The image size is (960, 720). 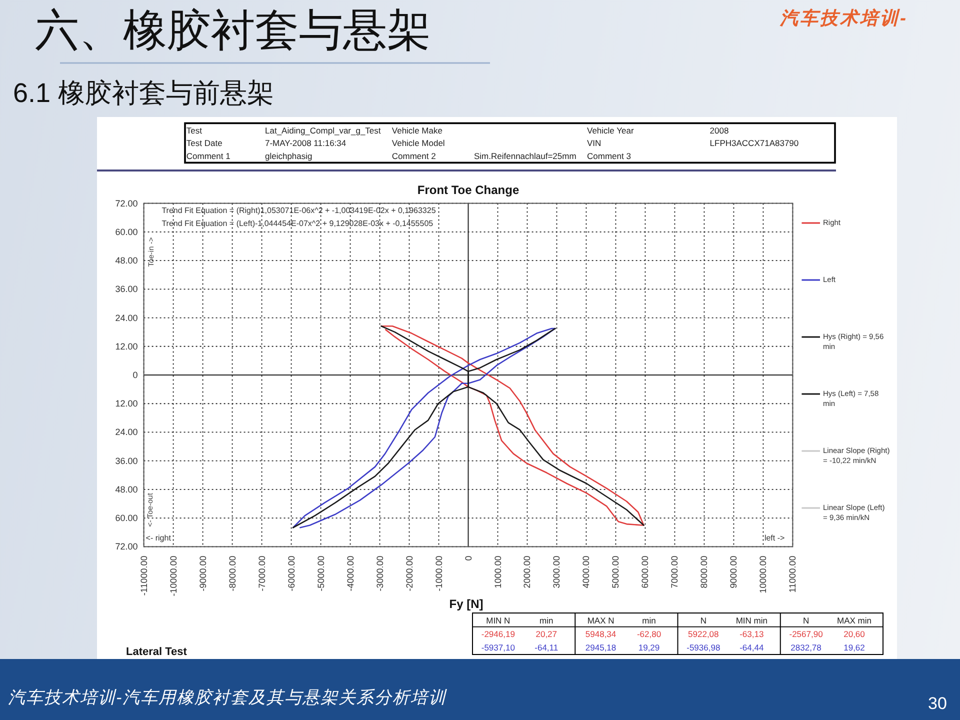 What do you see at coordinates (609, 156) in the screenshot?
I see `text: Comment 3` at bounding box center [609, 156].